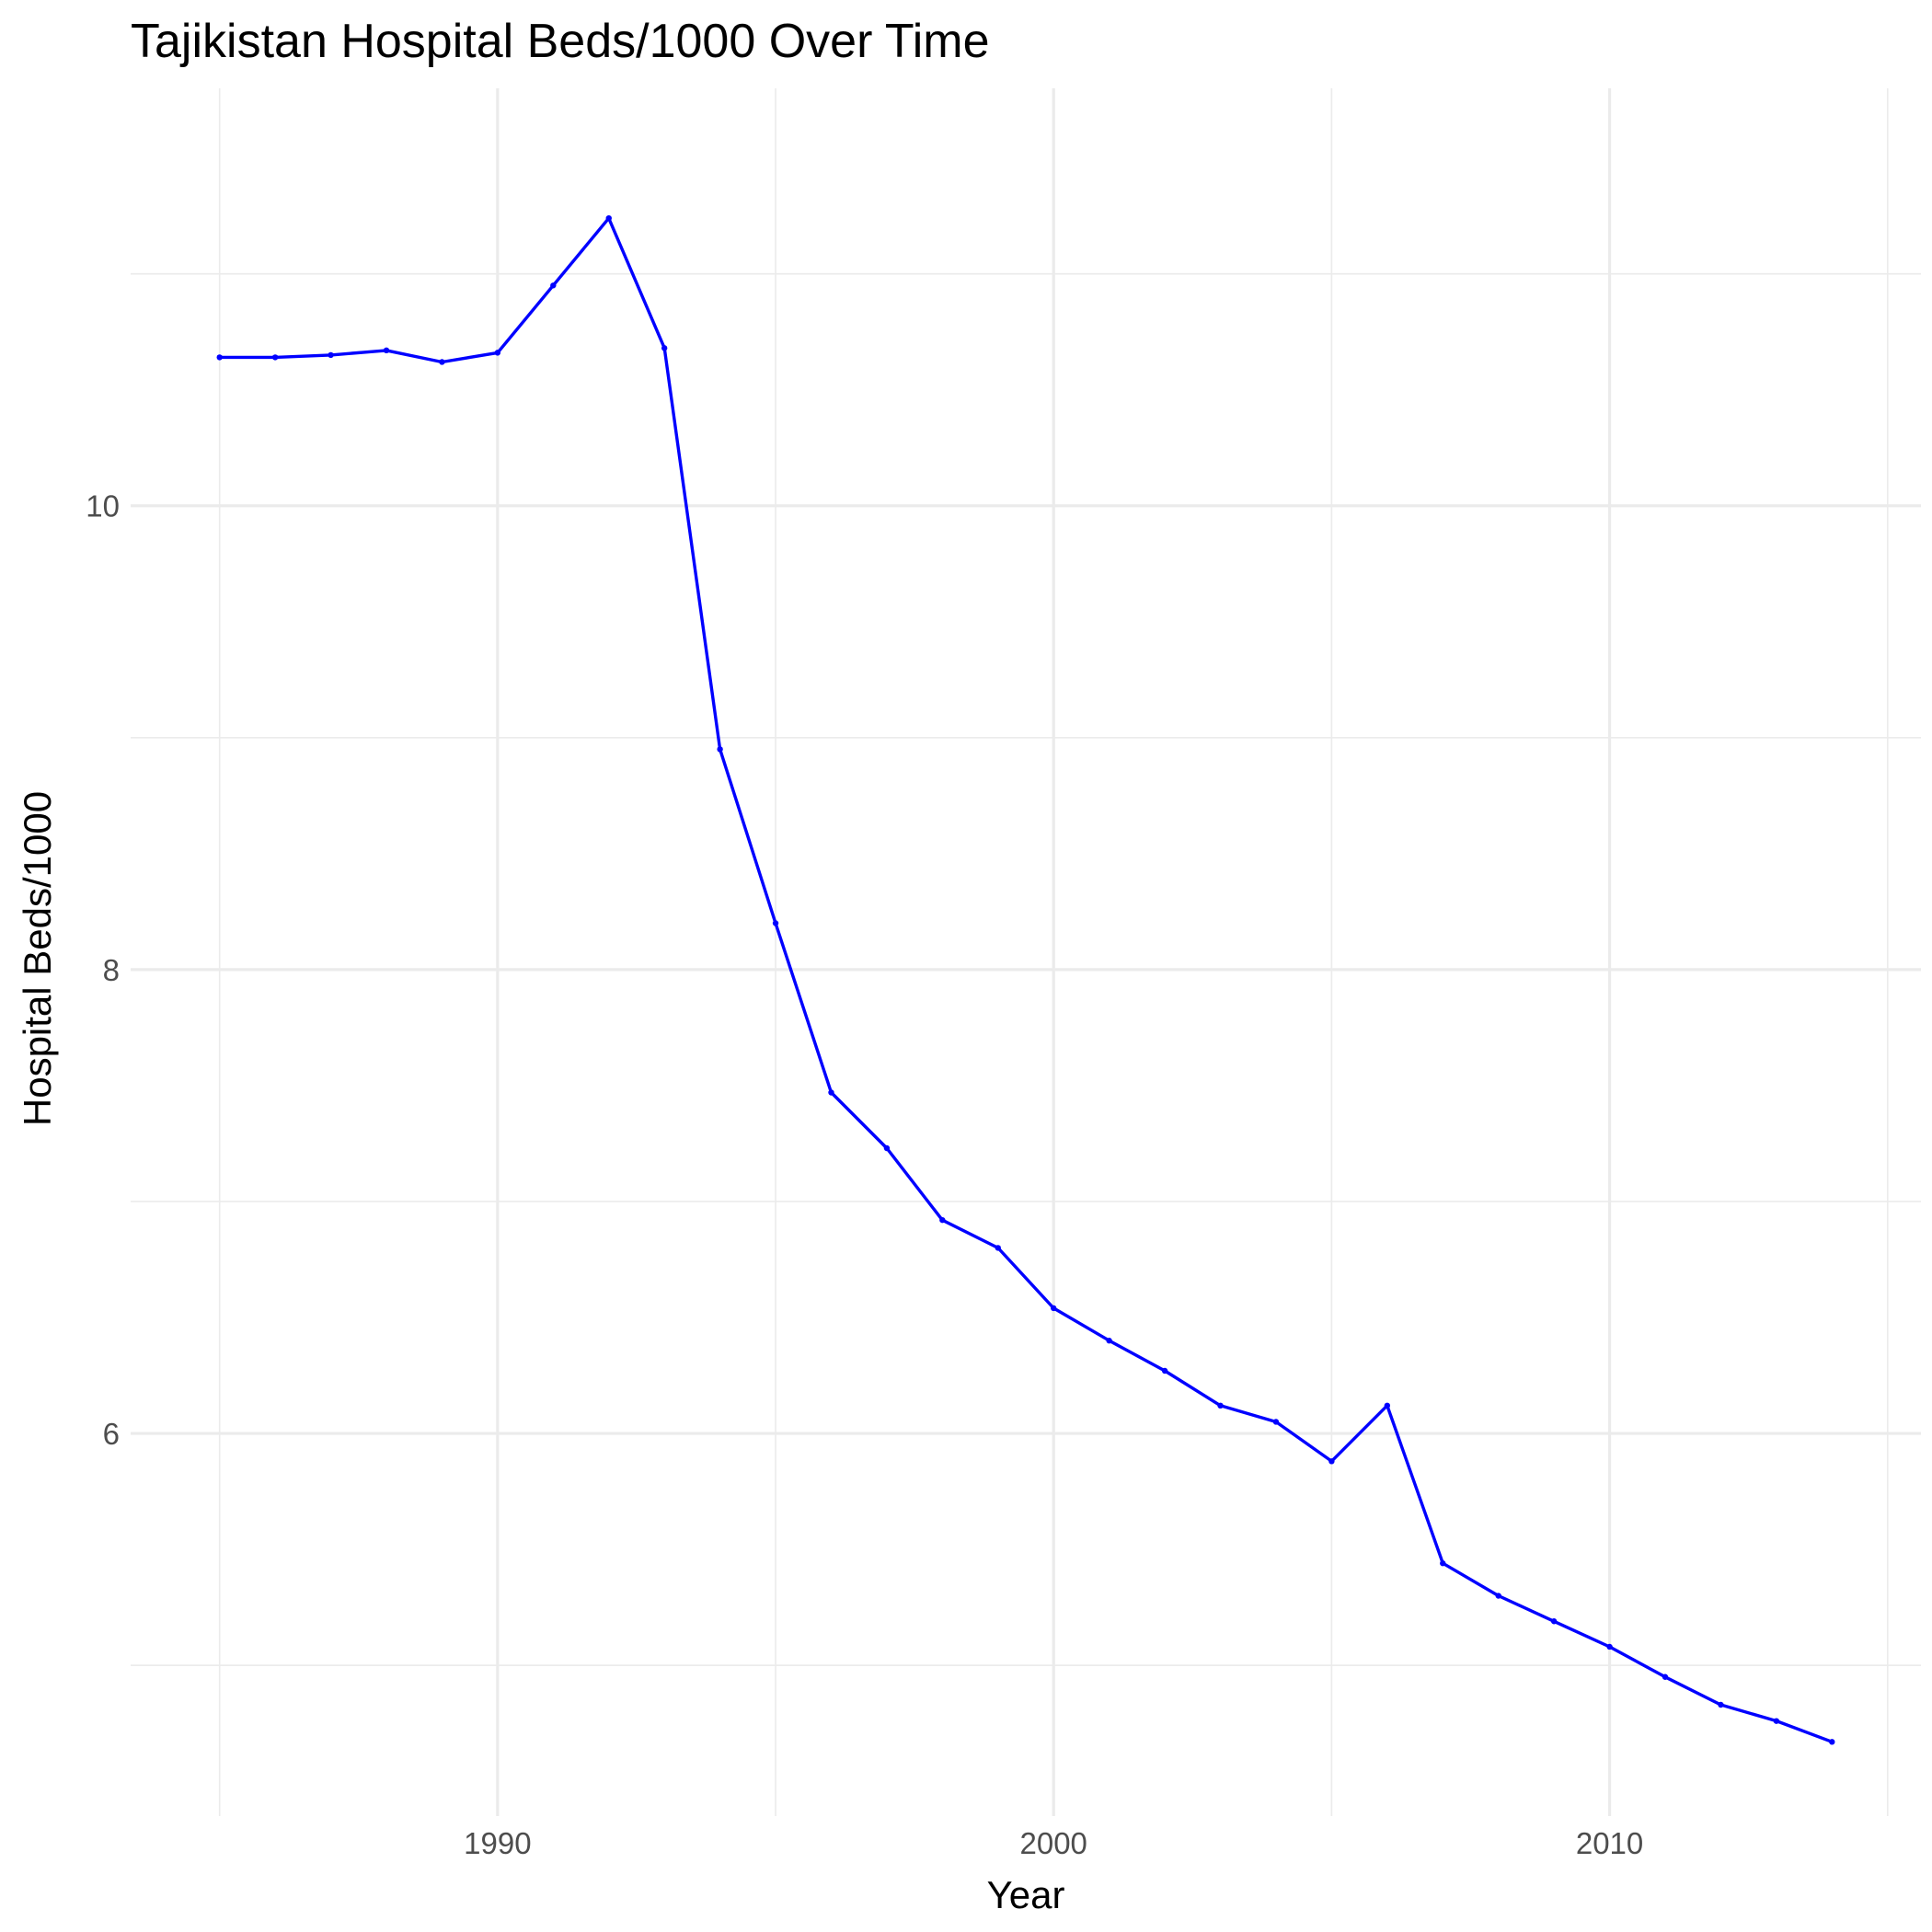 The width and height of the screenshot is (1932, 1932). Describe the element at coordinates (111, 1434) in the screenshot. I see `y-tick-label: 6` at that location.